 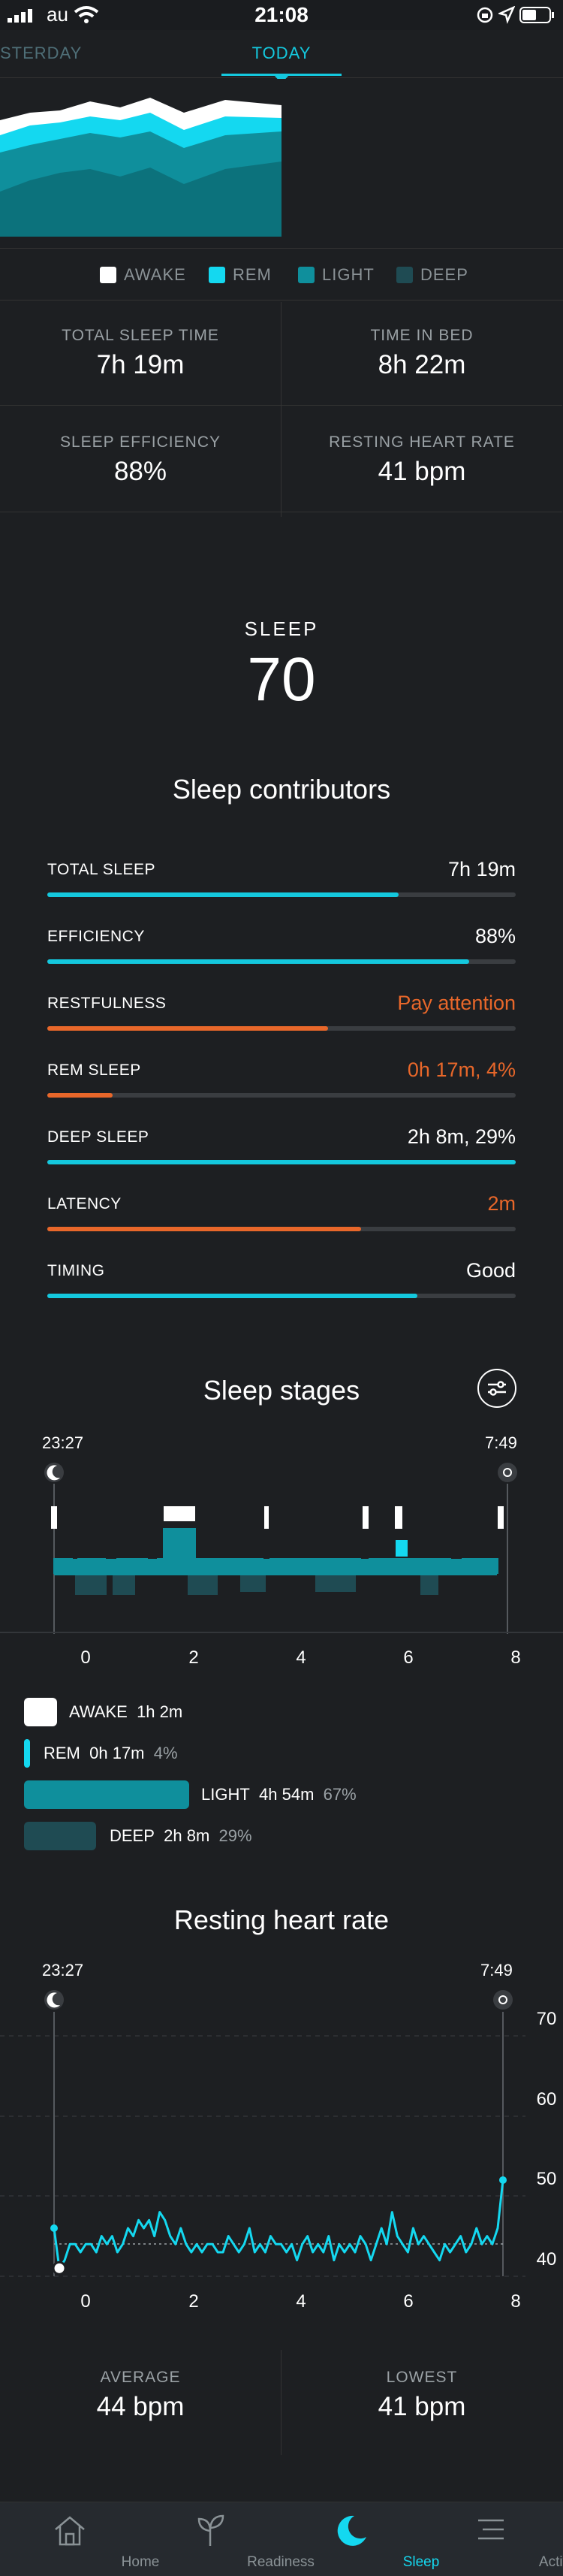 What do you see at coordinates (422, 459) in the screenshot?
I see `stat-resting-heart-rate: RESTING HEART RATE 41 bpm` at bounding box center [422, 459].